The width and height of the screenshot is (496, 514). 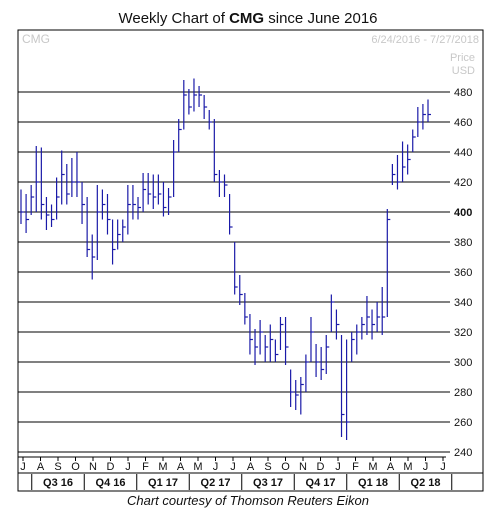 I want to click on x-month-label: O, so click(x=285, y=467).